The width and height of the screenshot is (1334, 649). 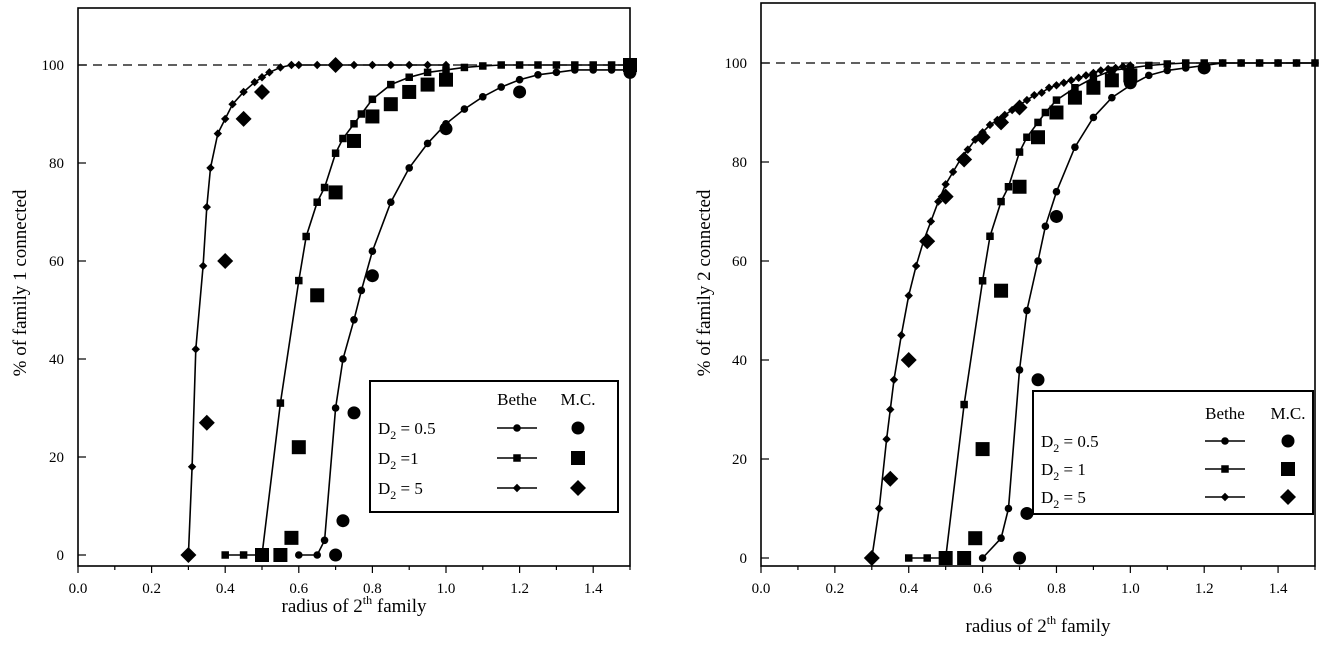 I want to click on right-y-axis-title: % of family 2 connected, so click(x=704, y=282).